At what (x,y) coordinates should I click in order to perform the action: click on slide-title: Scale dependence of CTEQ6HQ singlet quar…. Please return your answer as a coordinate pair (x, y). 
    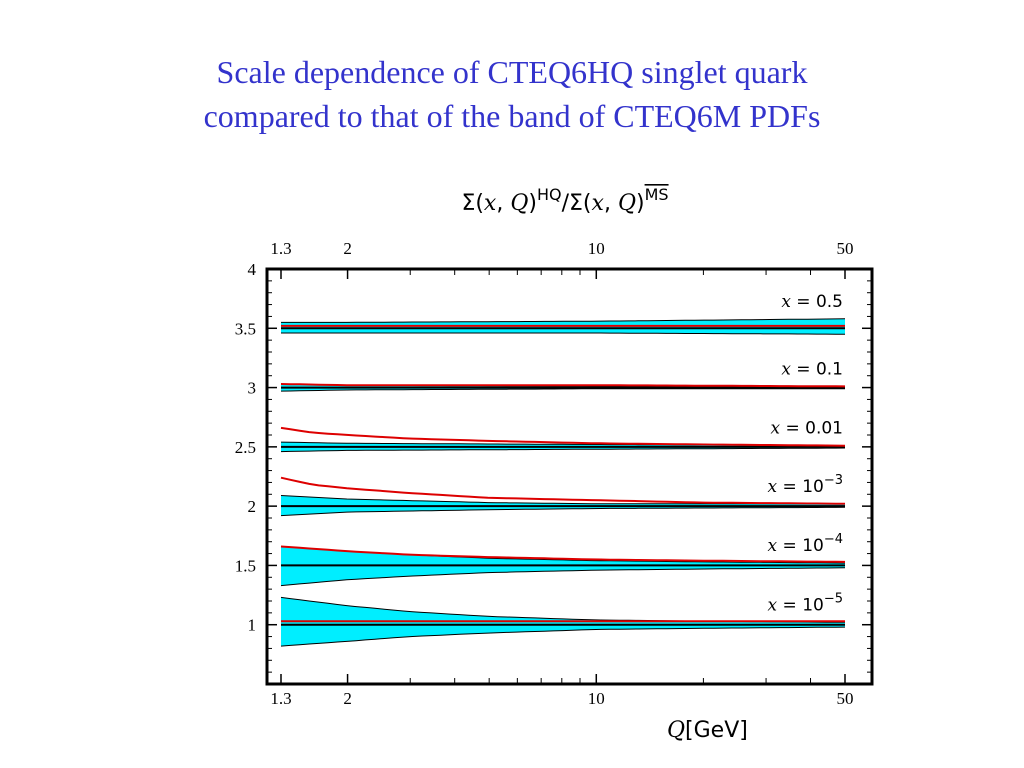
    Looking at the image, I should click on (512, 94).